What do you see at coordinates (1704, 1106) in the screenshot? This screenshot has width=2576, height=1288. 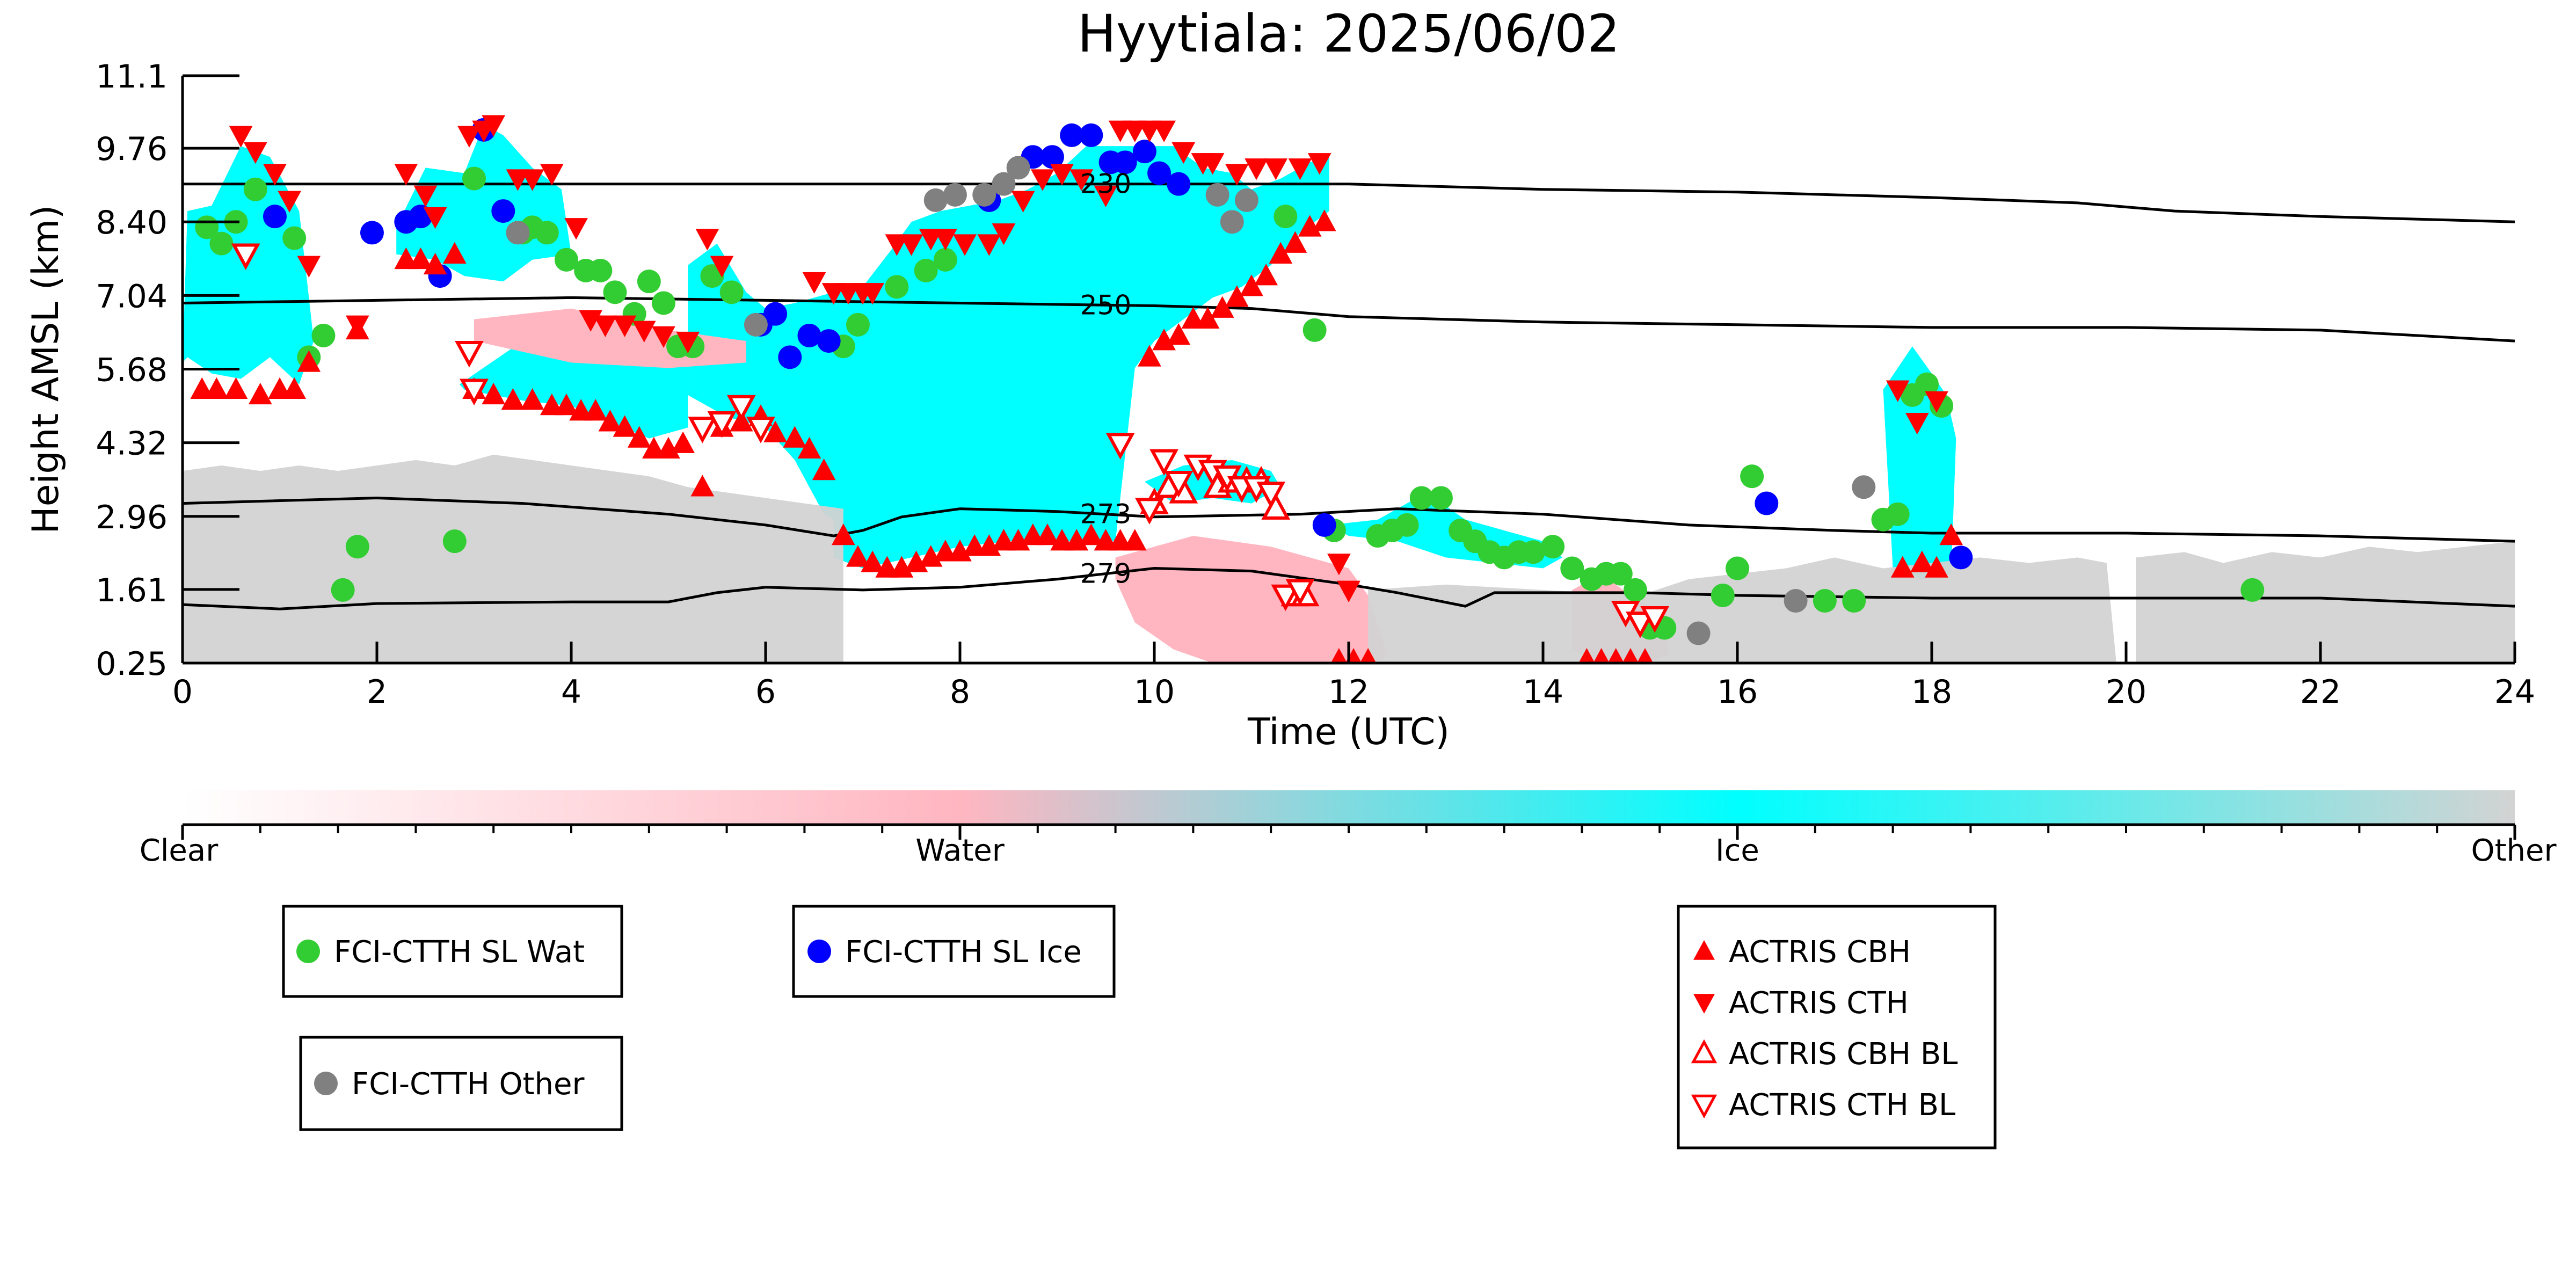 I see `legend-marker-actris-cth-bl` at bounding box center [1704, 1106].